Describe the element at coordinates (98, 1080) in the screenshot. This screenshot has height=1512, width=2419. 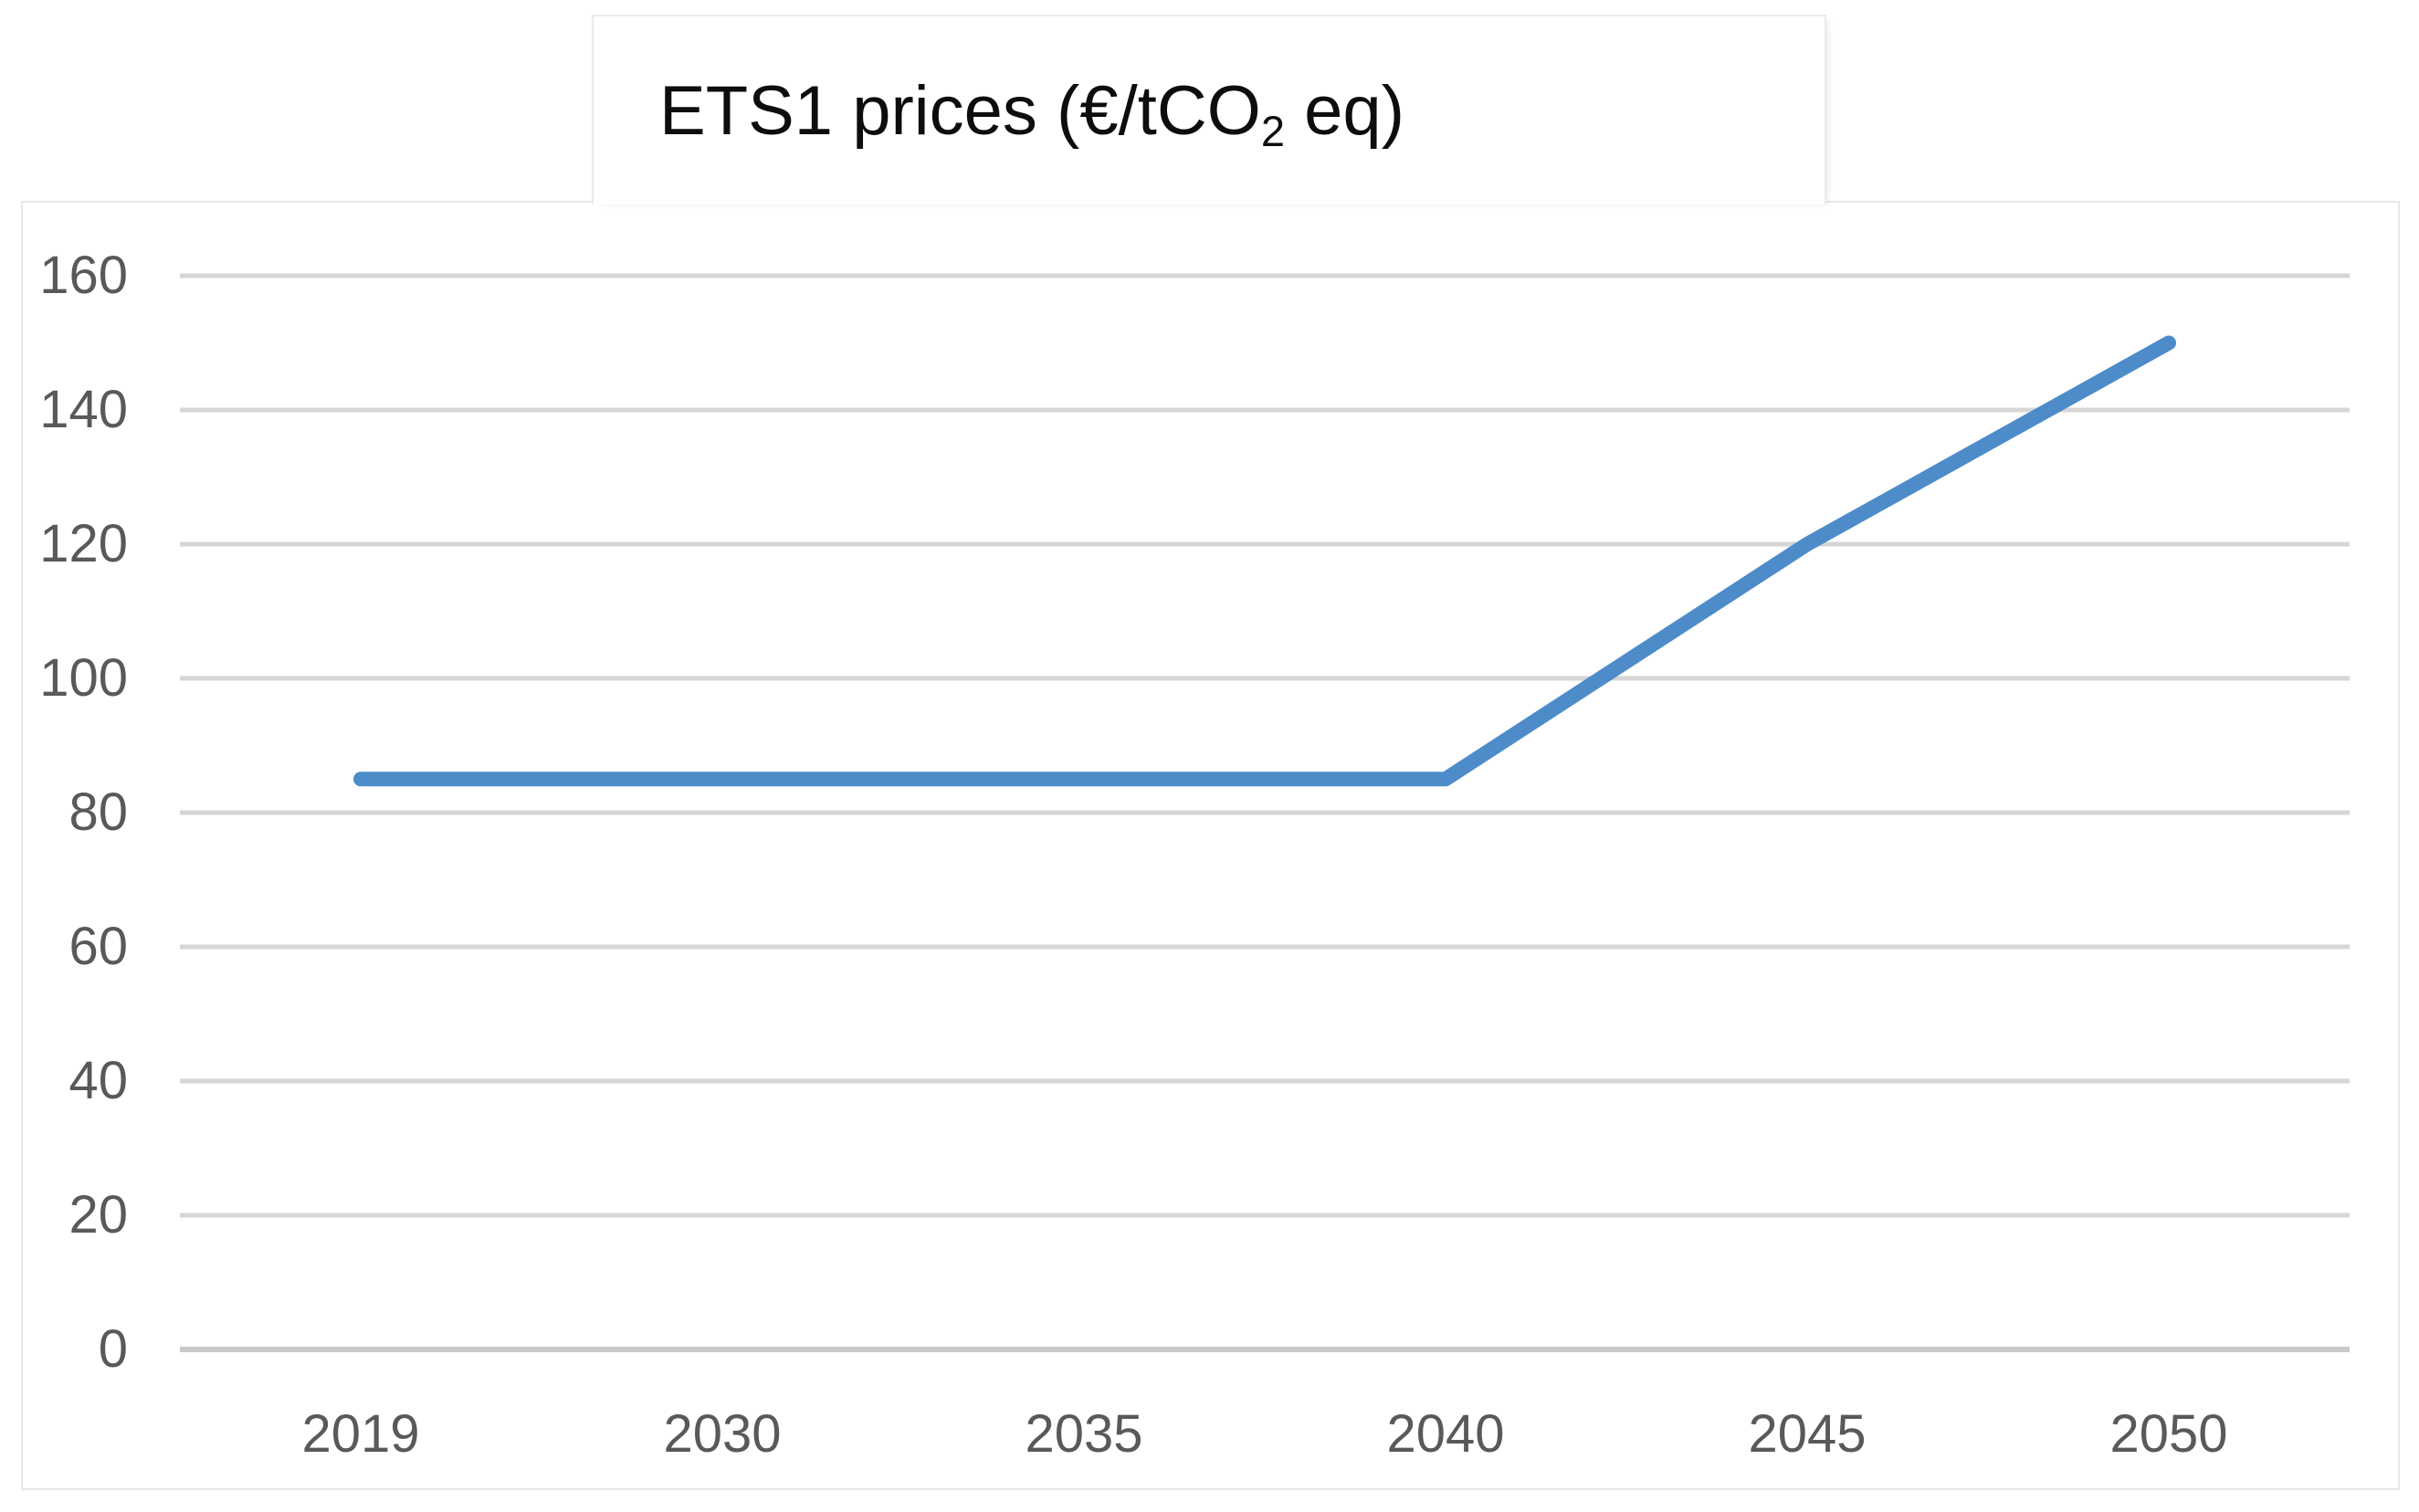
I see `y-tick-label: 40` at that location.